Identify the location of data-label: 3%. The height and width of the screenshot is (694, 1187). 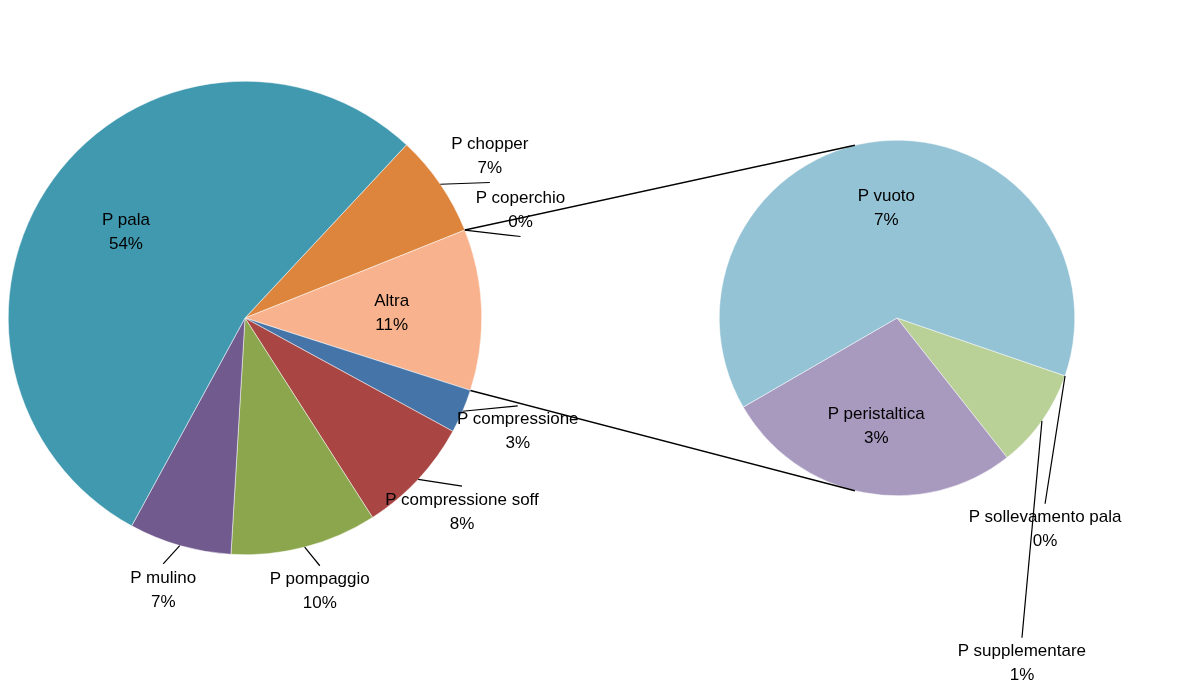
(876, 437).